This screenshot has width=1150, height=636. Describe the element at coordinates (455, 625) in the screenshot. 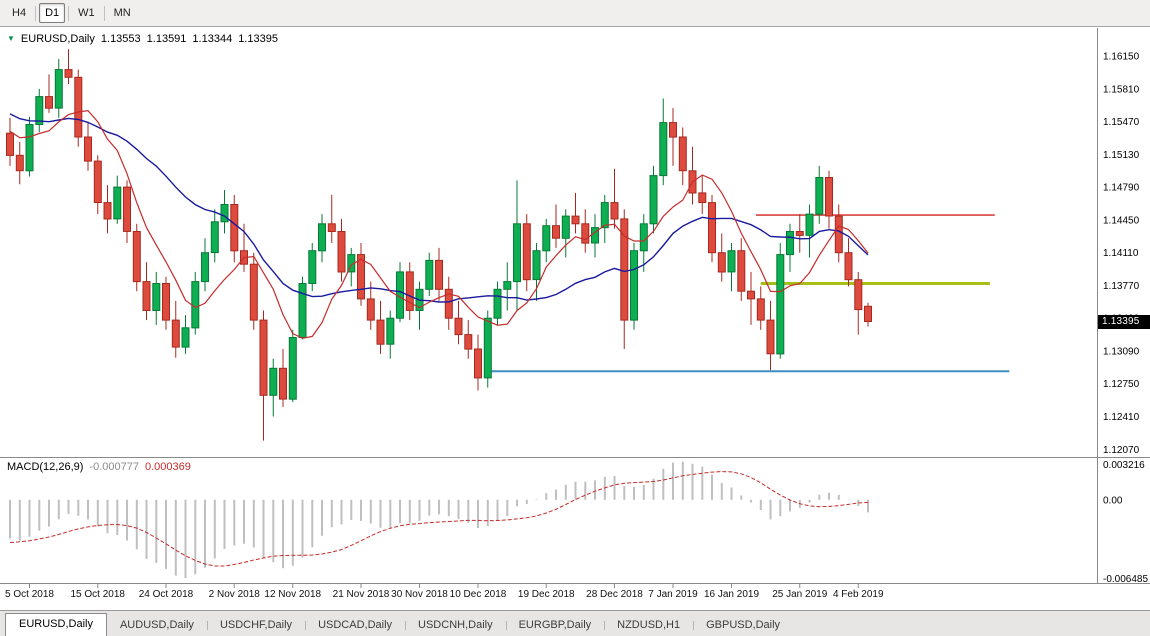

I see `chart-tab-usdcnh: USDCNH,Daily` at that location.